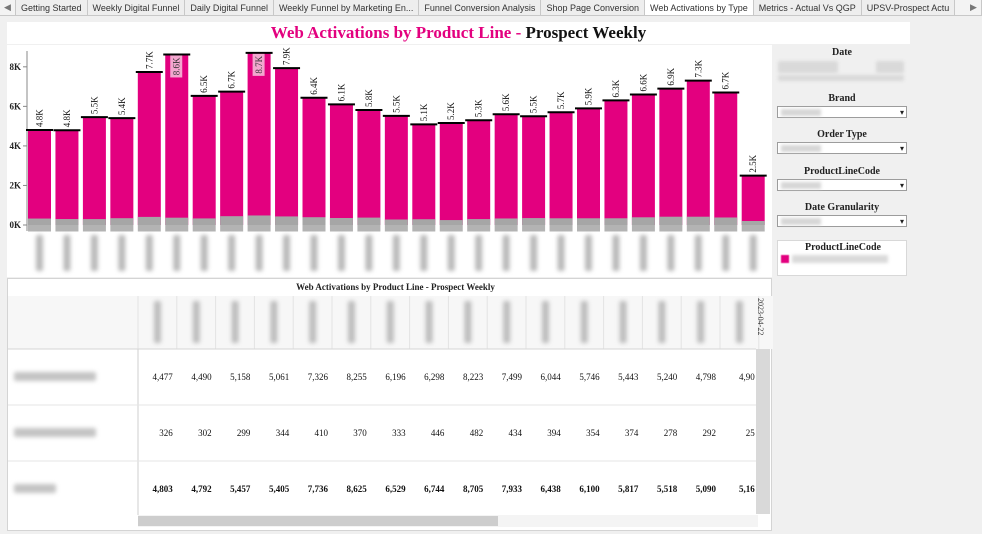  I want to click on tab-8: UPSV-Prospect Actu, so click(908, 7).